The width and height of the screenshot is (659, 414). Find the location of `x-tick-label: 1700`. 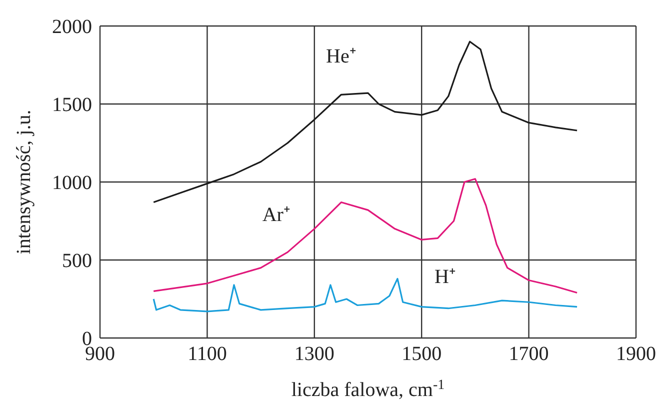

x-tick-label: 1700 is located at coordinates (528, 354).